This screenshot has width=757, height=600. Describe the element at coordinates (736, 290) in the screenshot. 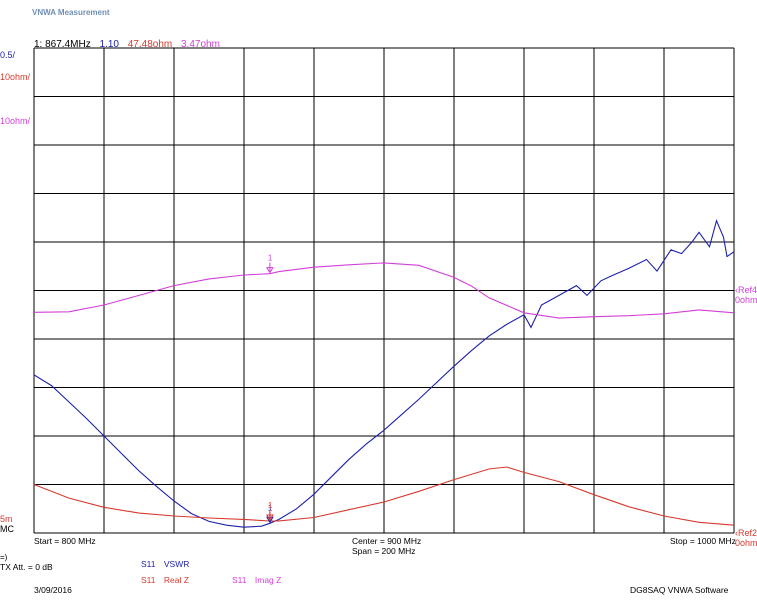

I see `imag-ref-arrow-icon: ‹` at that location.